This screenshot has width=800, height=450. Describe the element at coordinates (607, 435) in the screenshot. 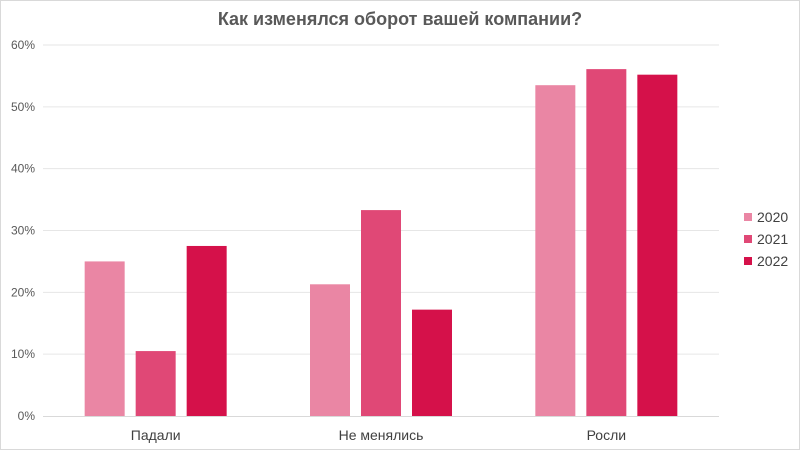

I see `category-label: Росли` at that location.